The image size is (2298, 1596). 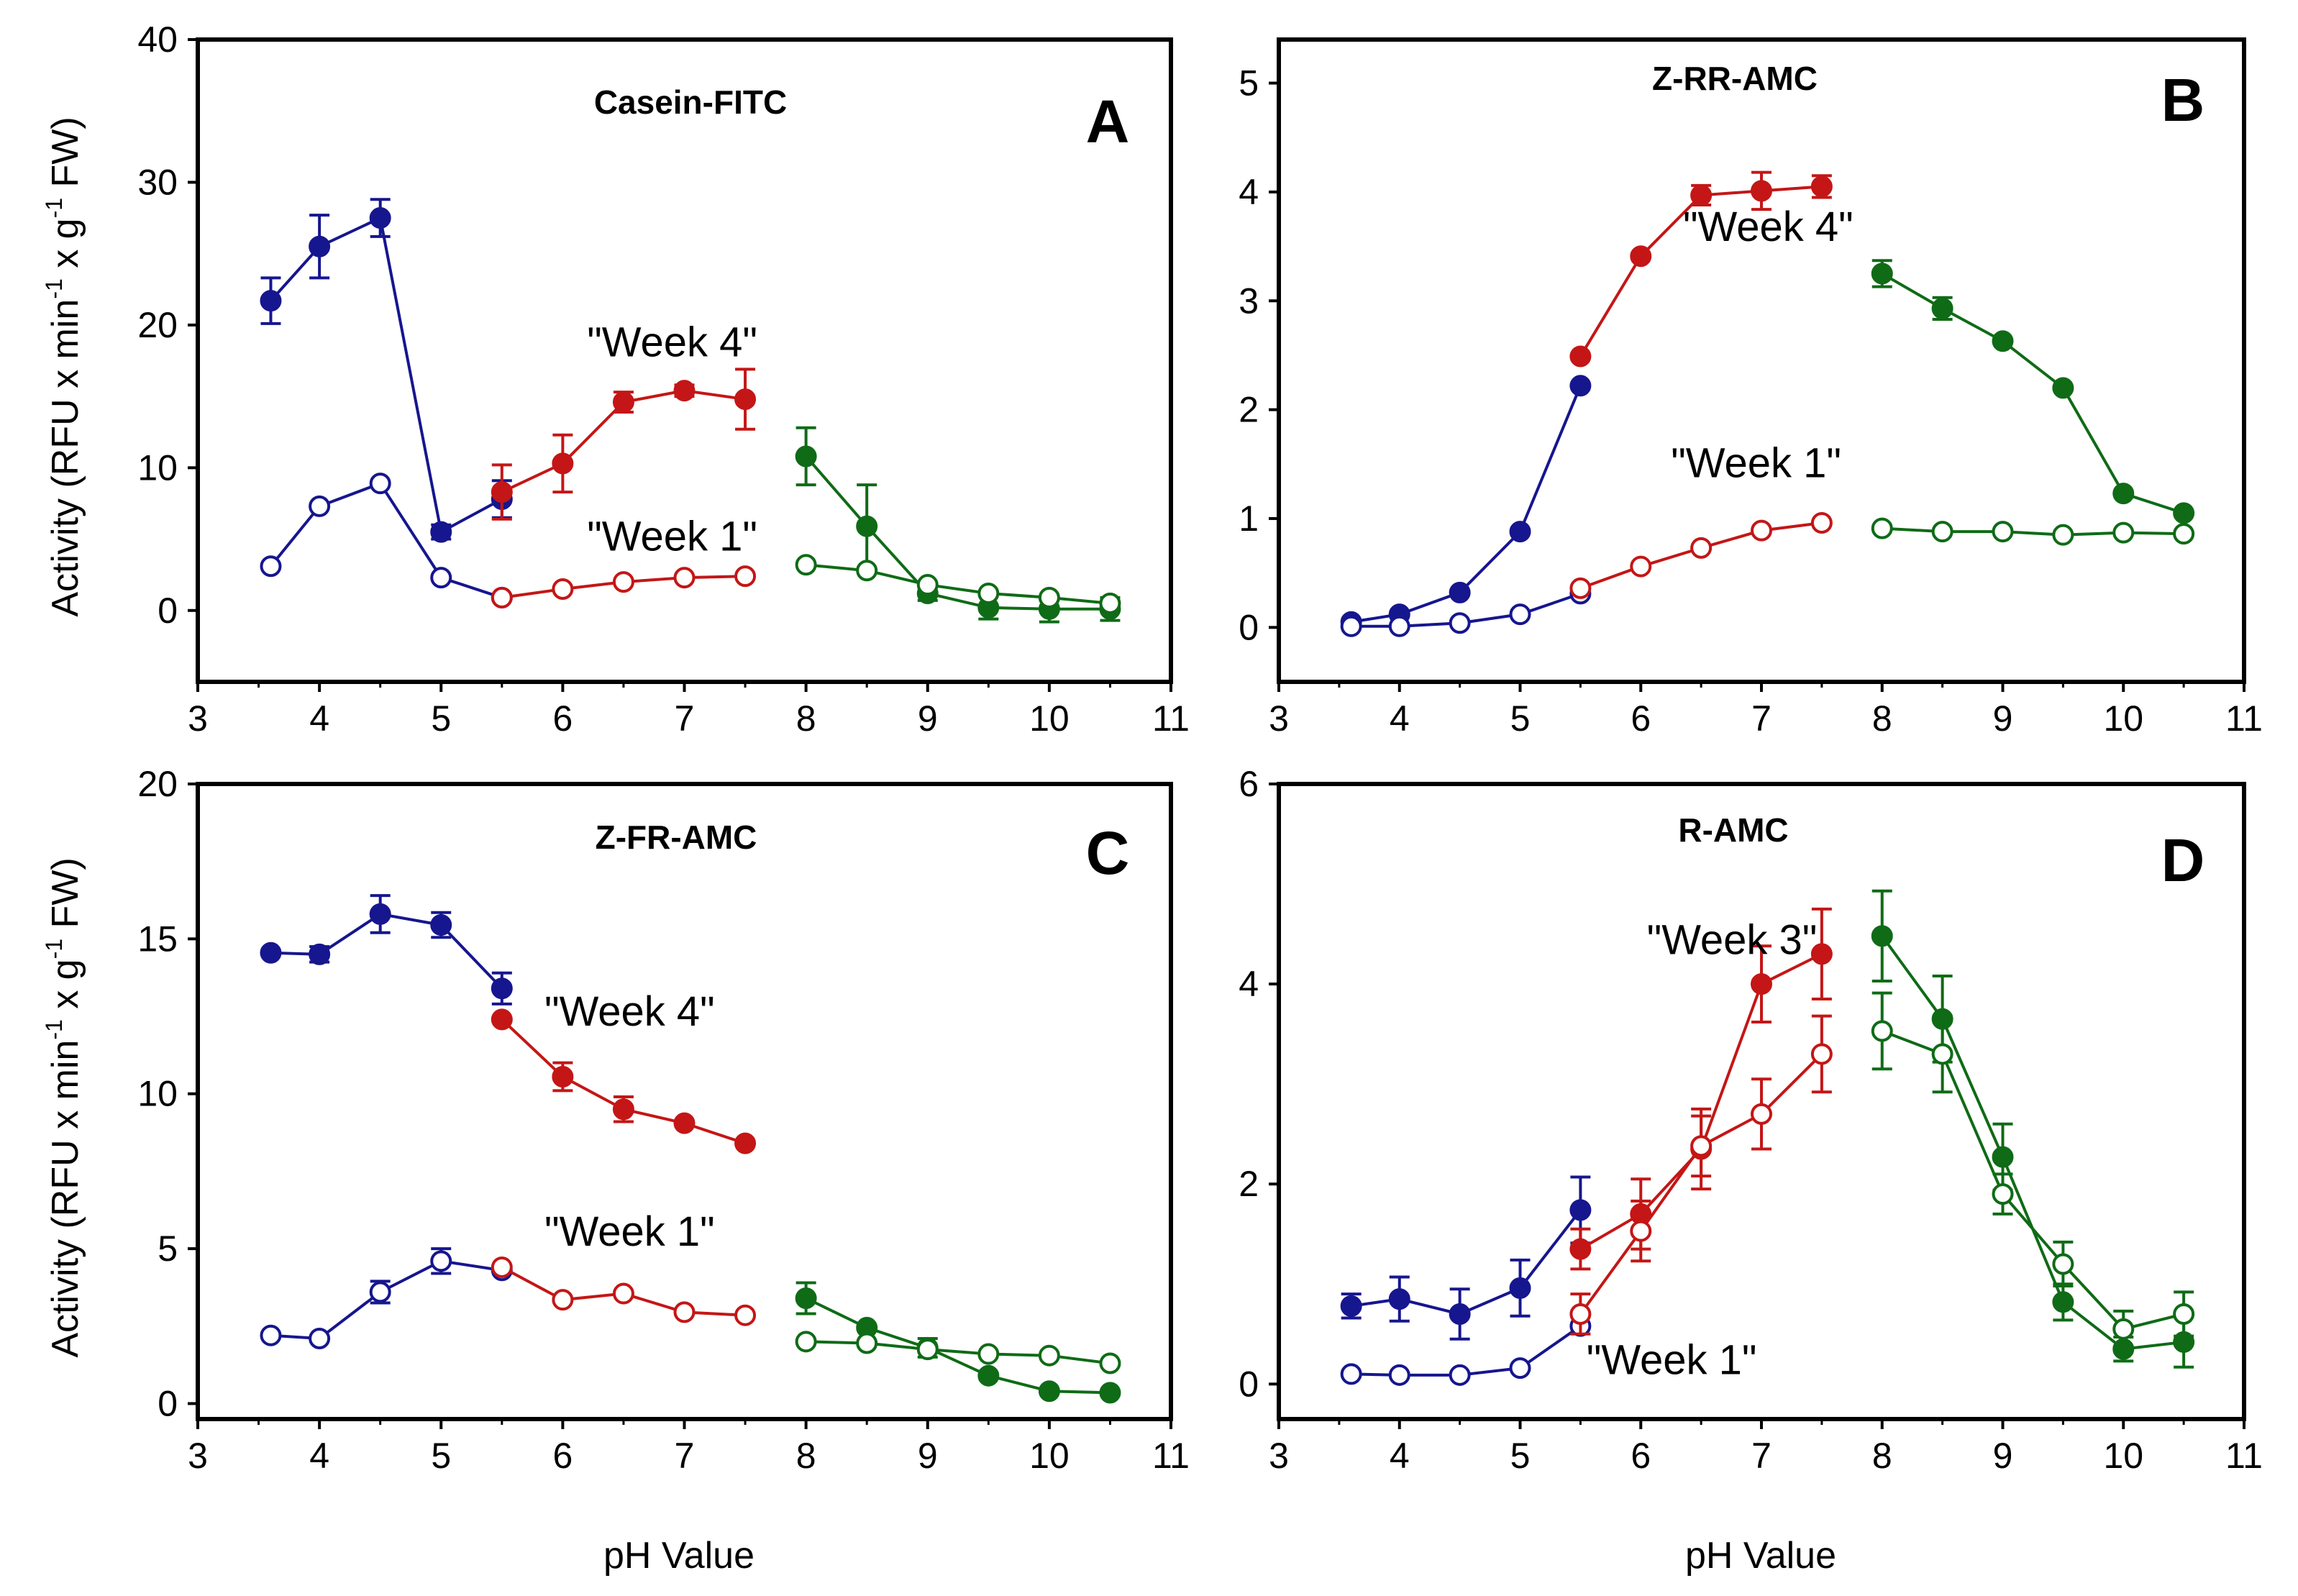 What do you see at coordinates (690, 102) in the screenshot?
I see `panel-title: Casein-FITC` at bounding box center [690, 102].